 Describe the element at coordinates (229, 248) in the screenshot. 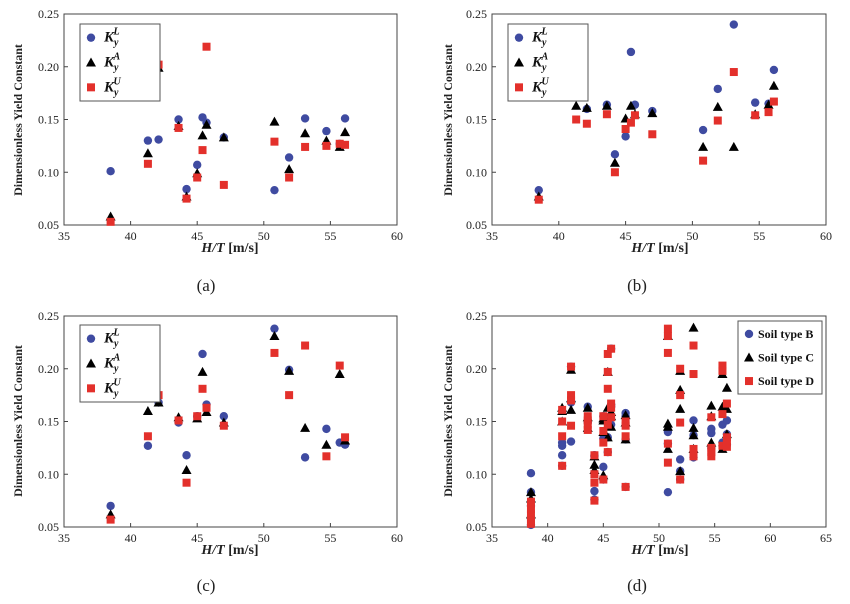

I see `x-axis-label: H/T [m/s]` at that location.